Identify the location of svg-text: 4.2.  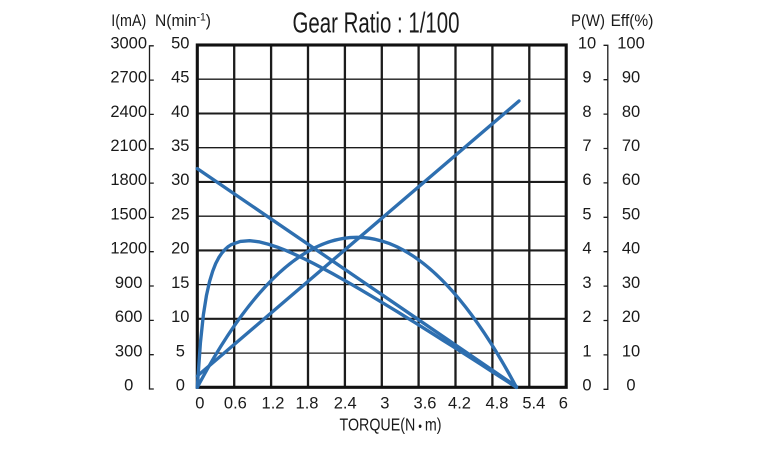
(459, 404).